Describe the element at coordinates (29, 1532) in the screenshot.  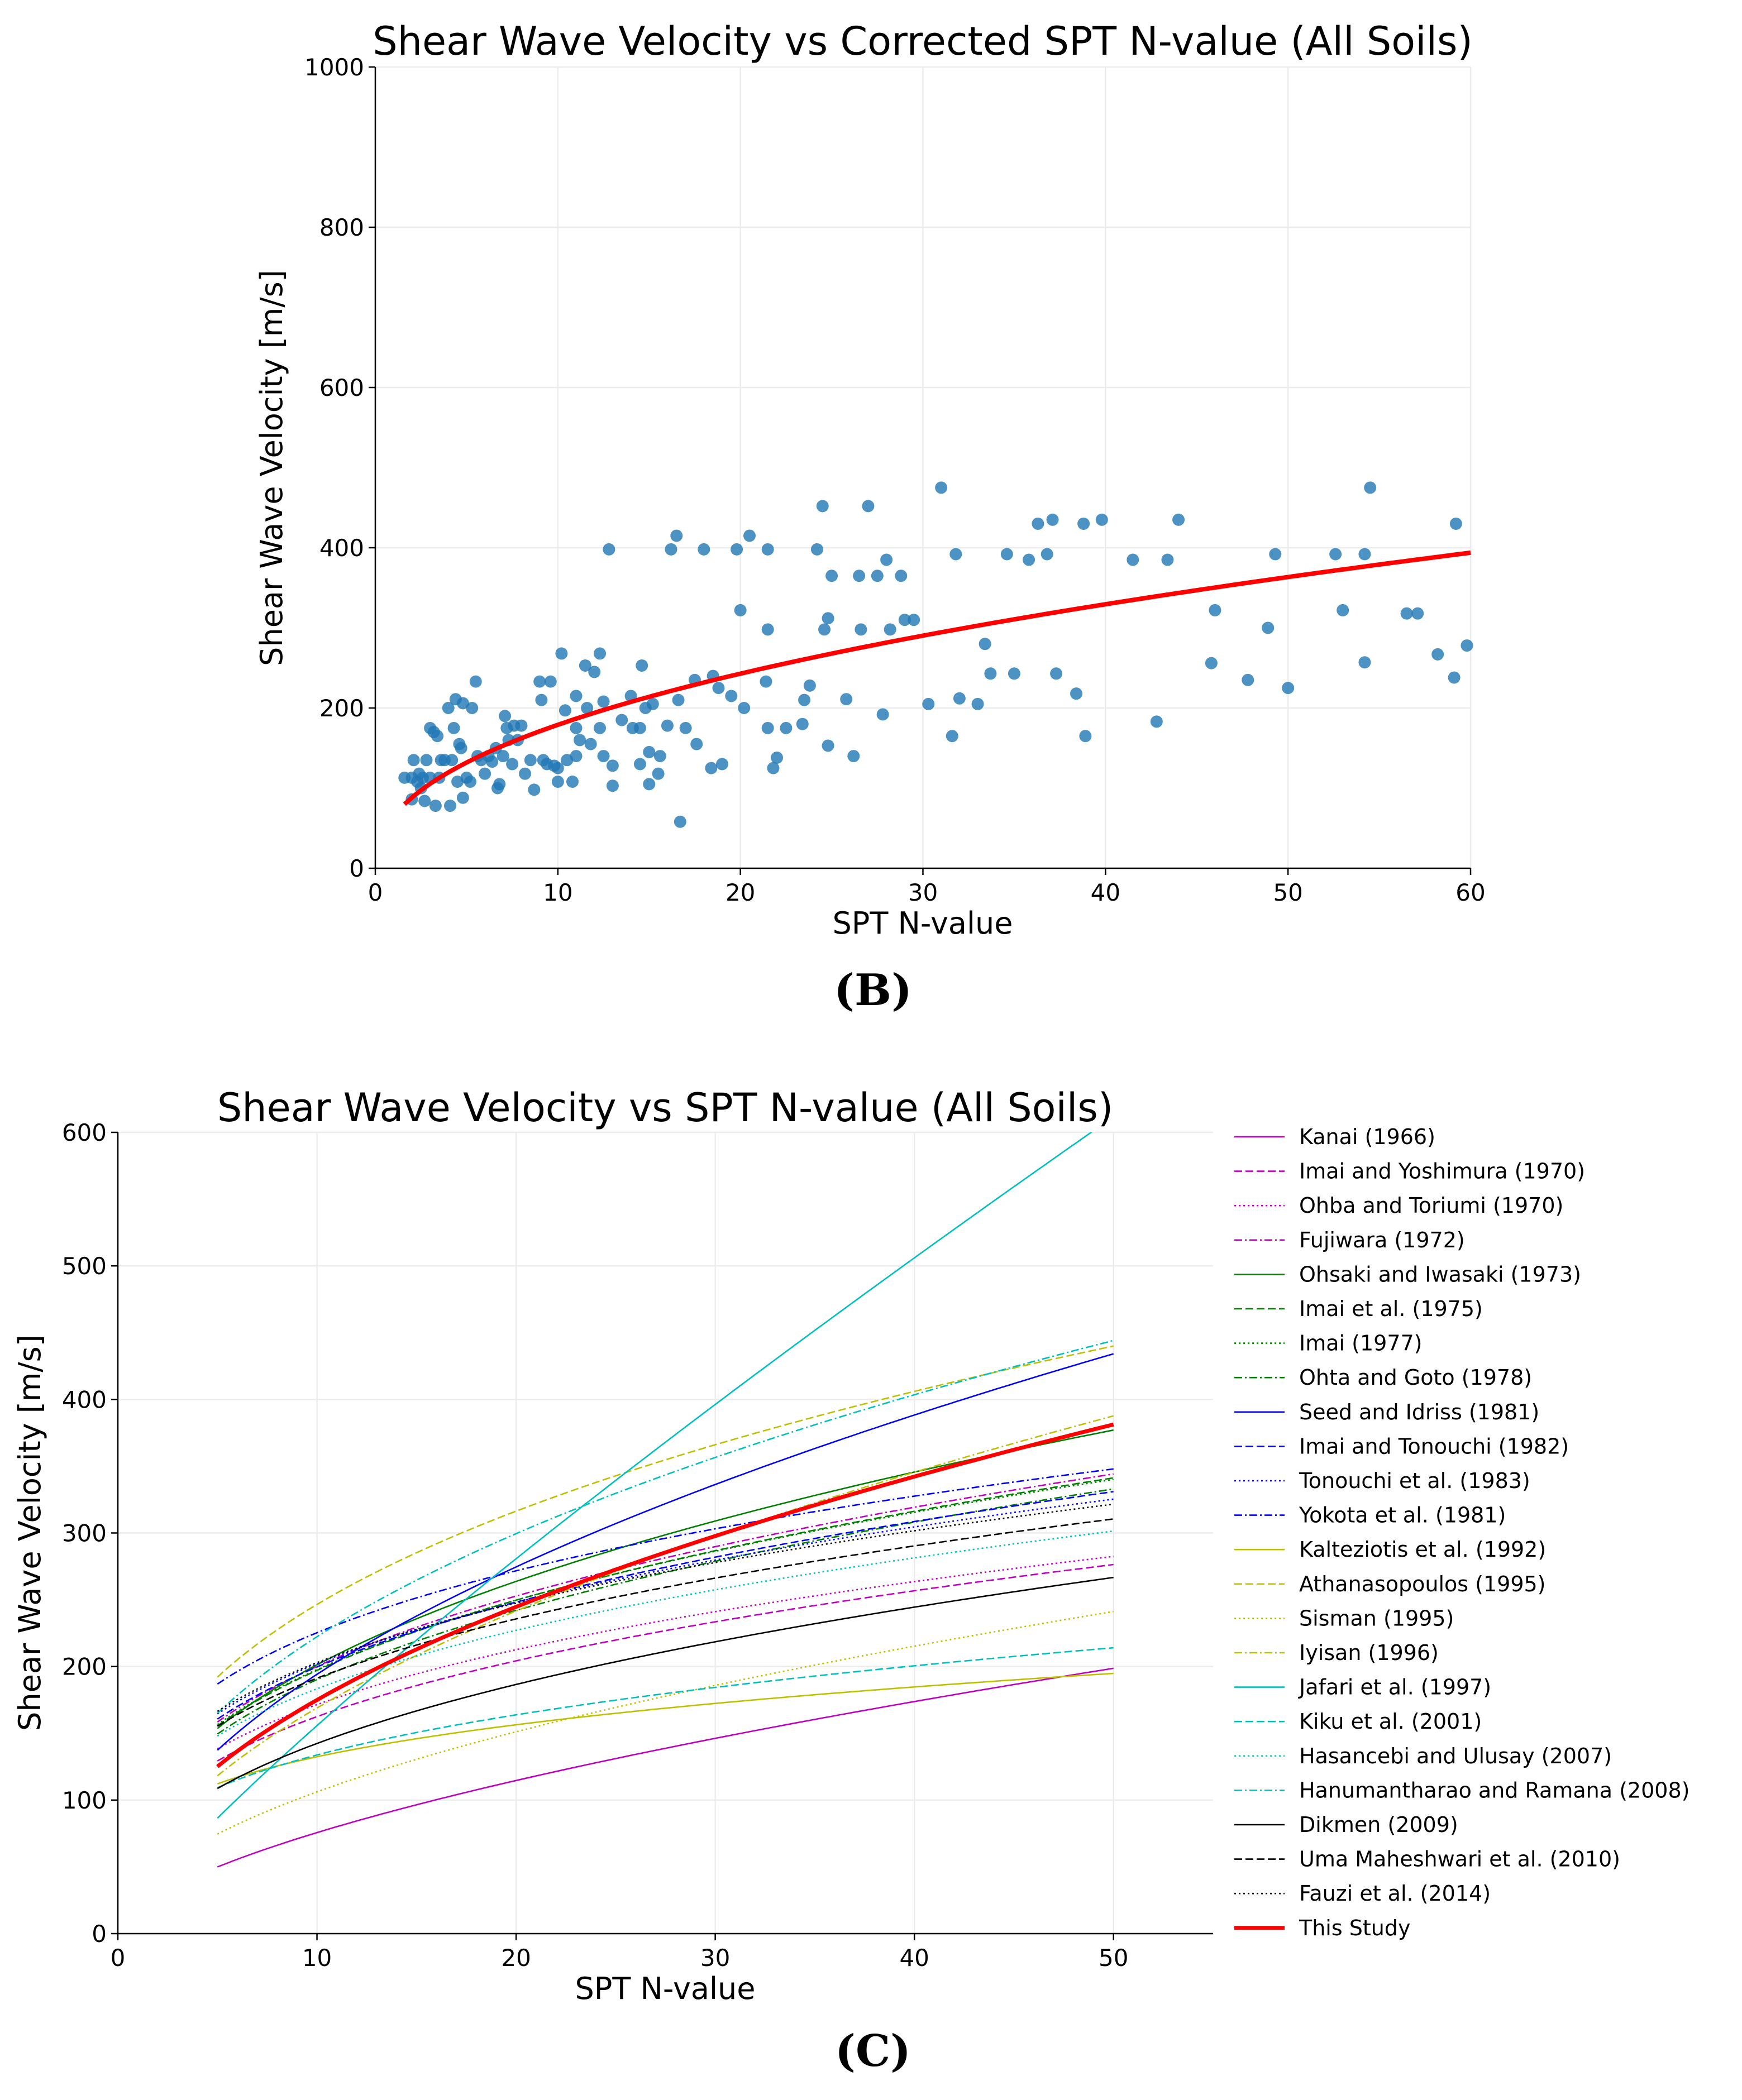
I see `y-axis-label: Shear Wave Velocity [m/s]` at that location.